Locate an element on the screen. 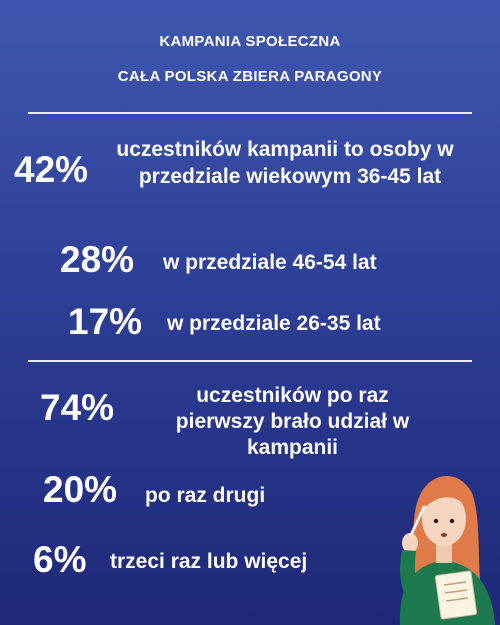 This screenshot has height=625, width=500. woman-writing-list-illustration is located at coordinates (447, 550).